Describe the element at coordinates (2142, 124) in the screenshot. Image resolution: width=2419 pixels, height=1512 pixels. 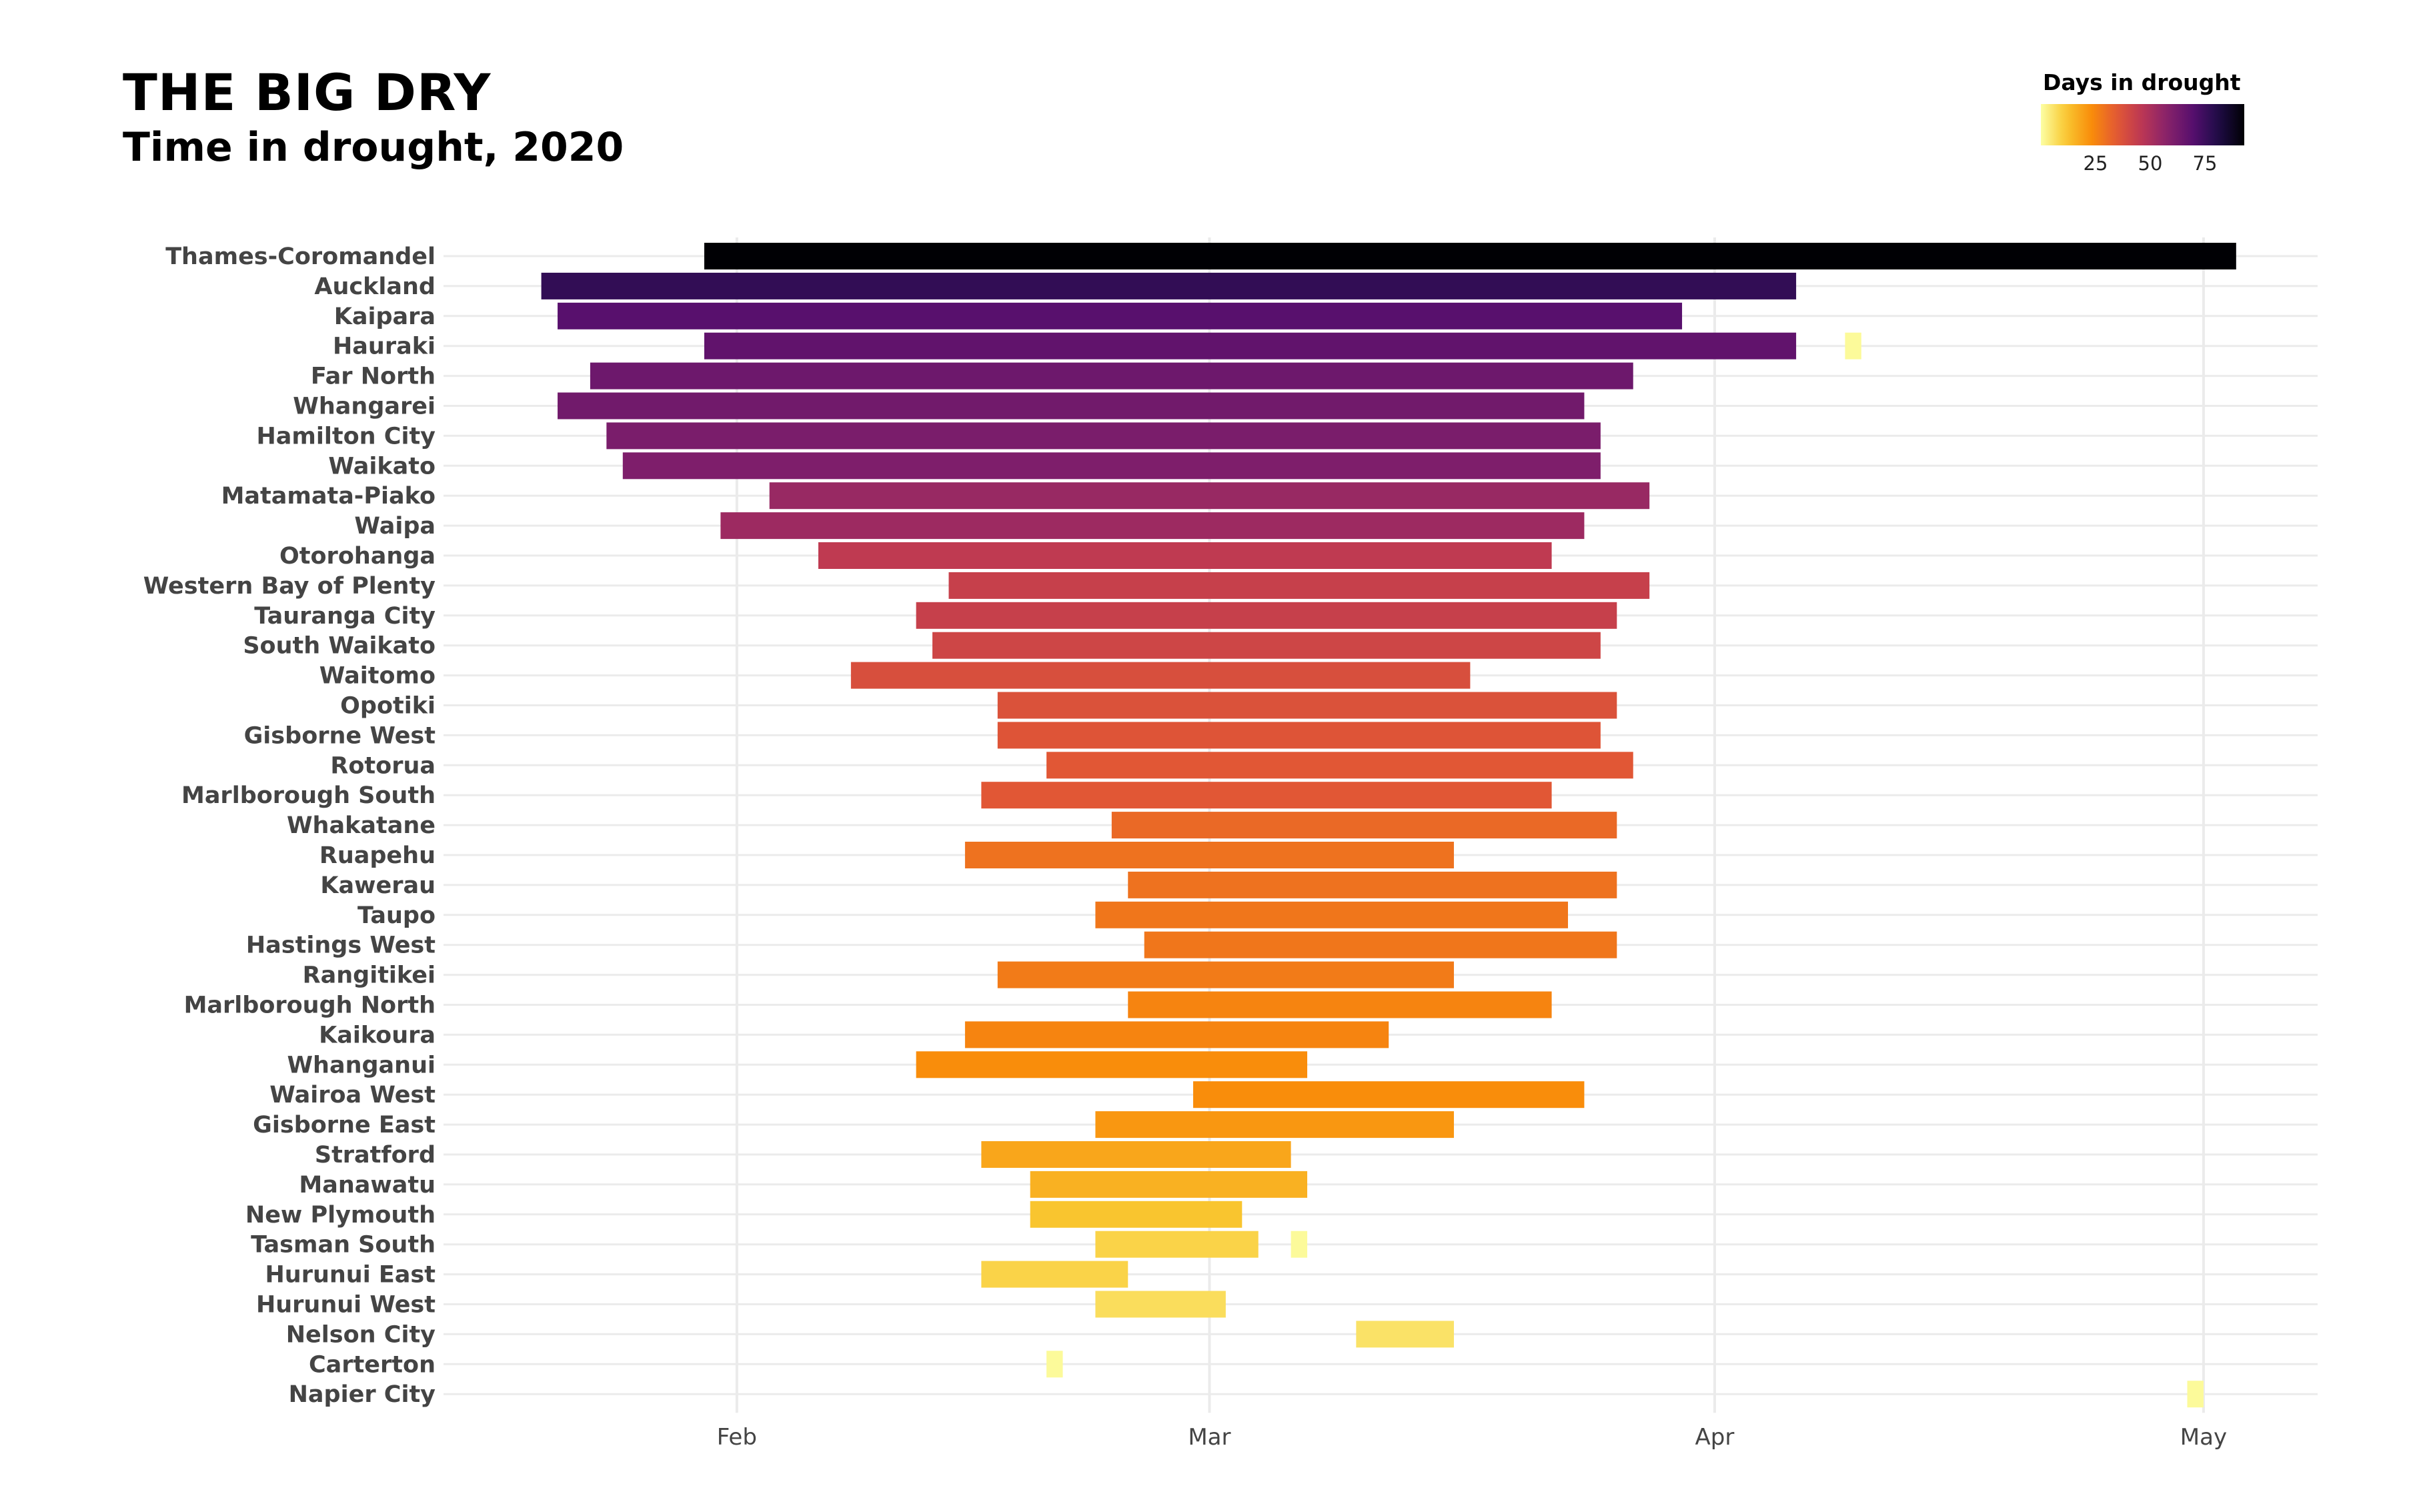
I see `legend-color-bar` at that location.